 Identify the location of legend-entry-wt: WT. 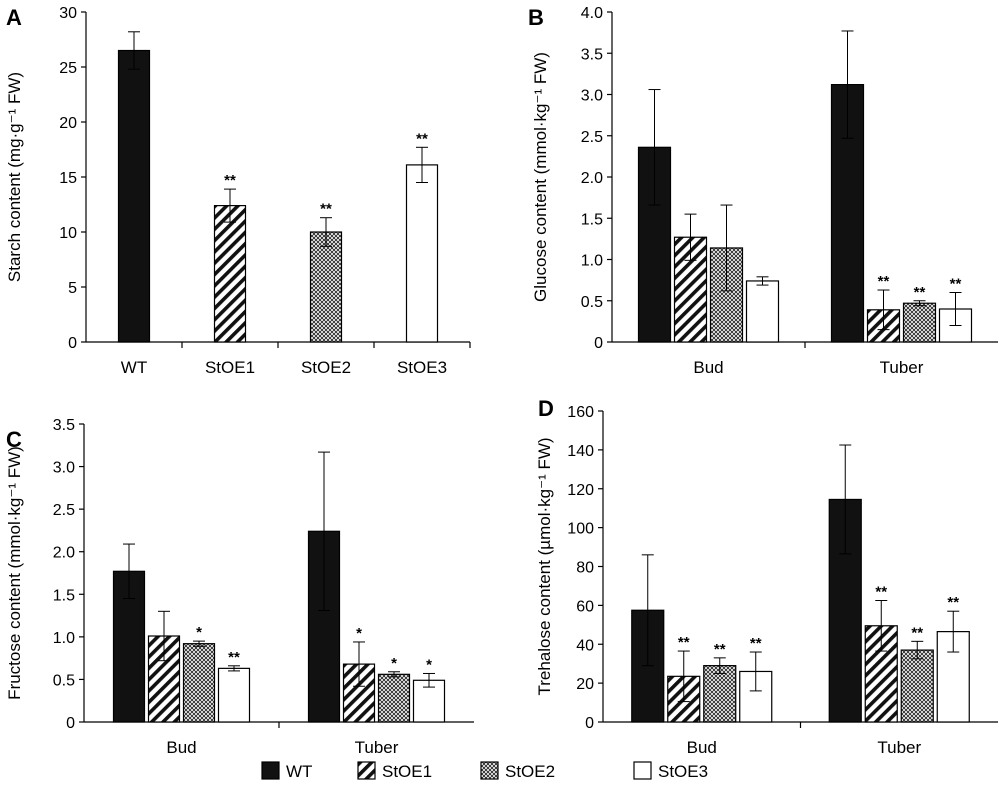
(286, 771).